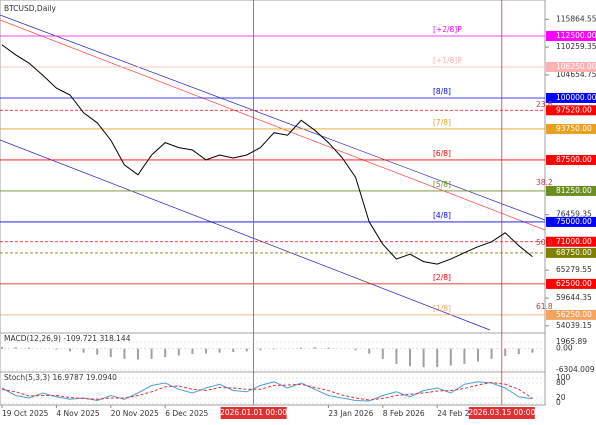  What do you see at coordinates (576, 35) in the screenshot?
I see `price-label: 112500.00` at bounding box center [576, 35].